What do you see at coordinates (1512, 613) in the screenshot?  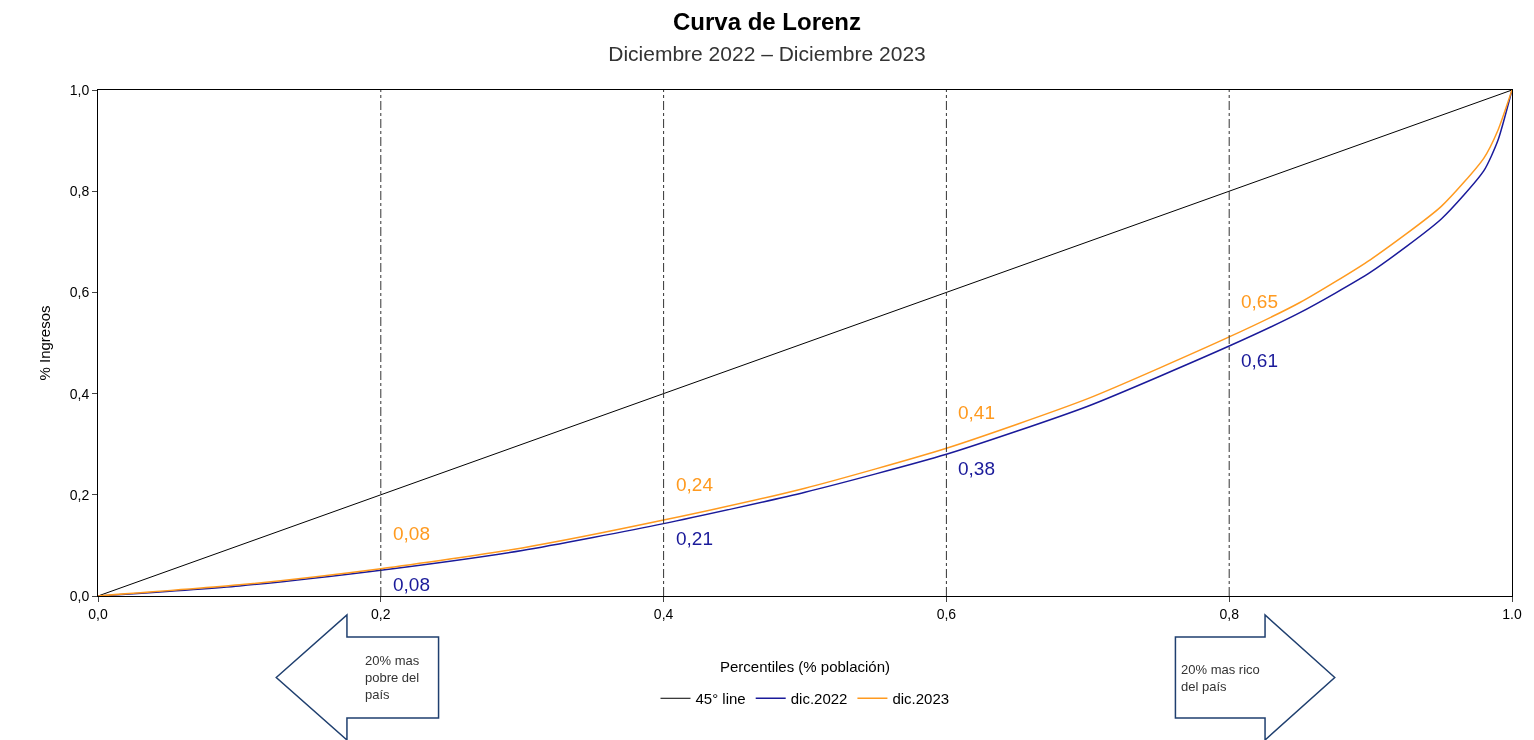 I see `x-tick-label: 1.0` at bounding box center [1512, 613].